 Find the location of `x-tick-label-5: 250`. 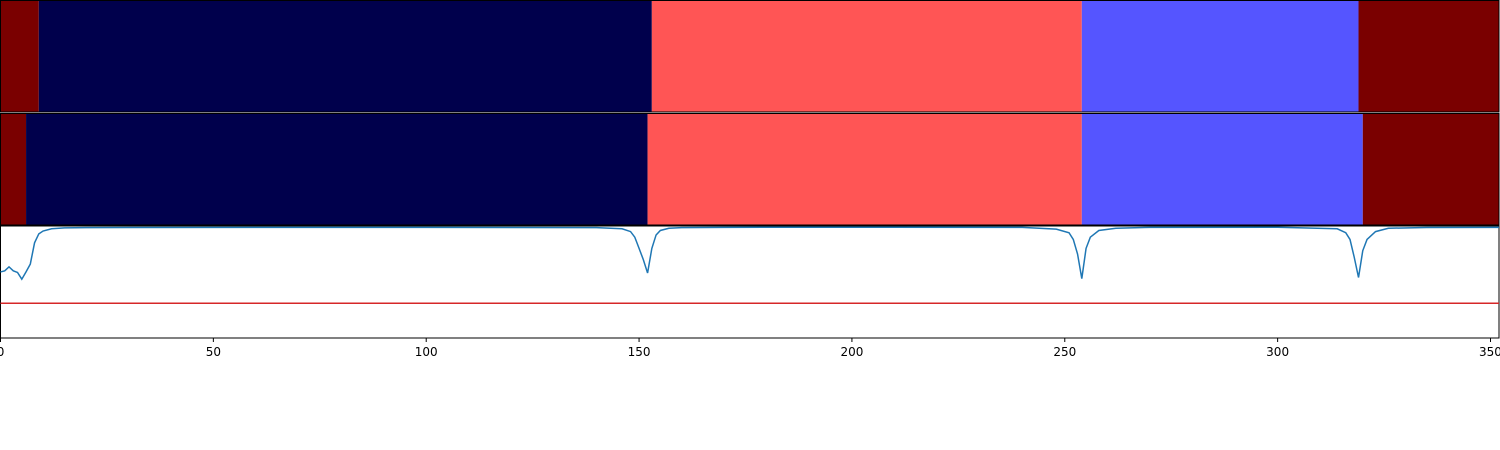

x-tick-label-5: 250 is located at coordinates (1064, 352).